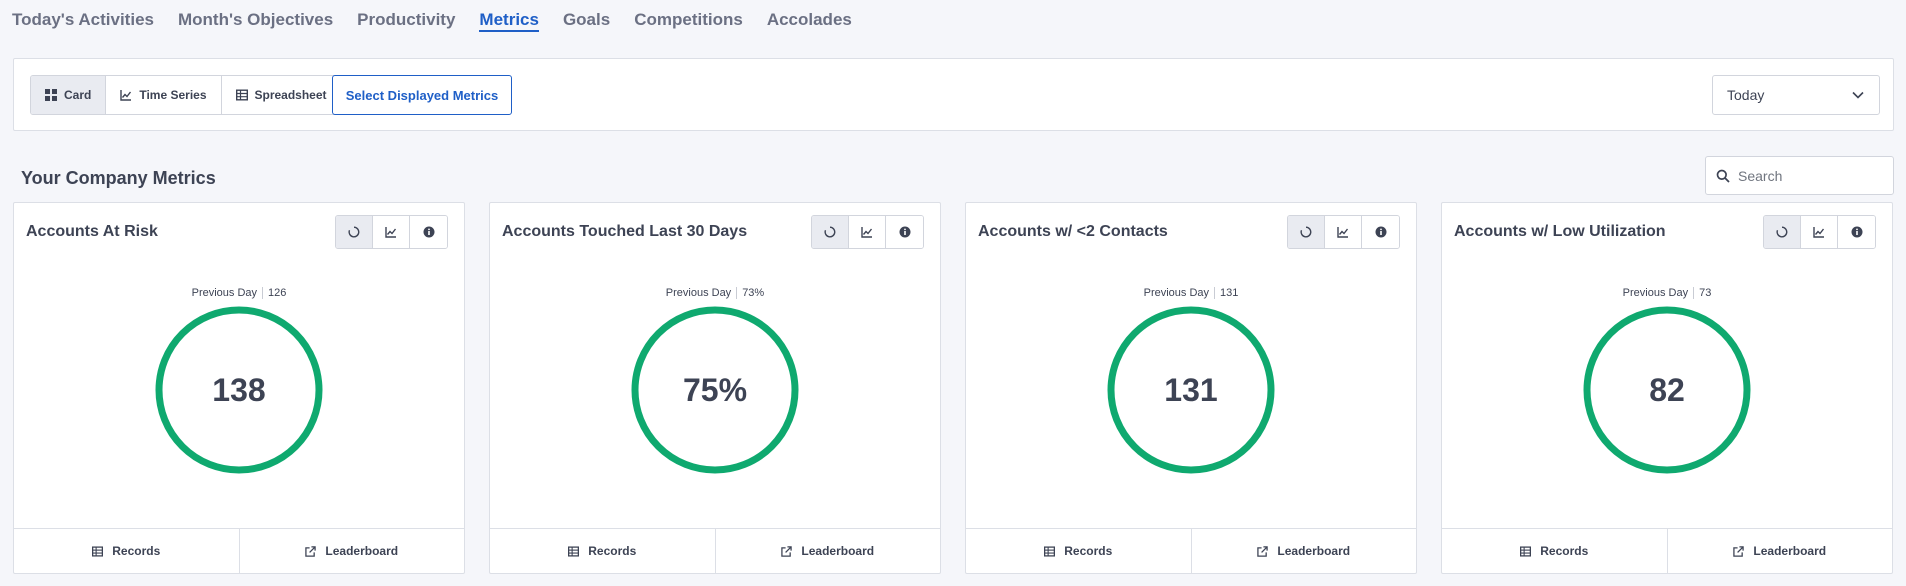 This screenshot has height=586, width=1906. I want to click on chevron-down-icon, so click(1858, 95).